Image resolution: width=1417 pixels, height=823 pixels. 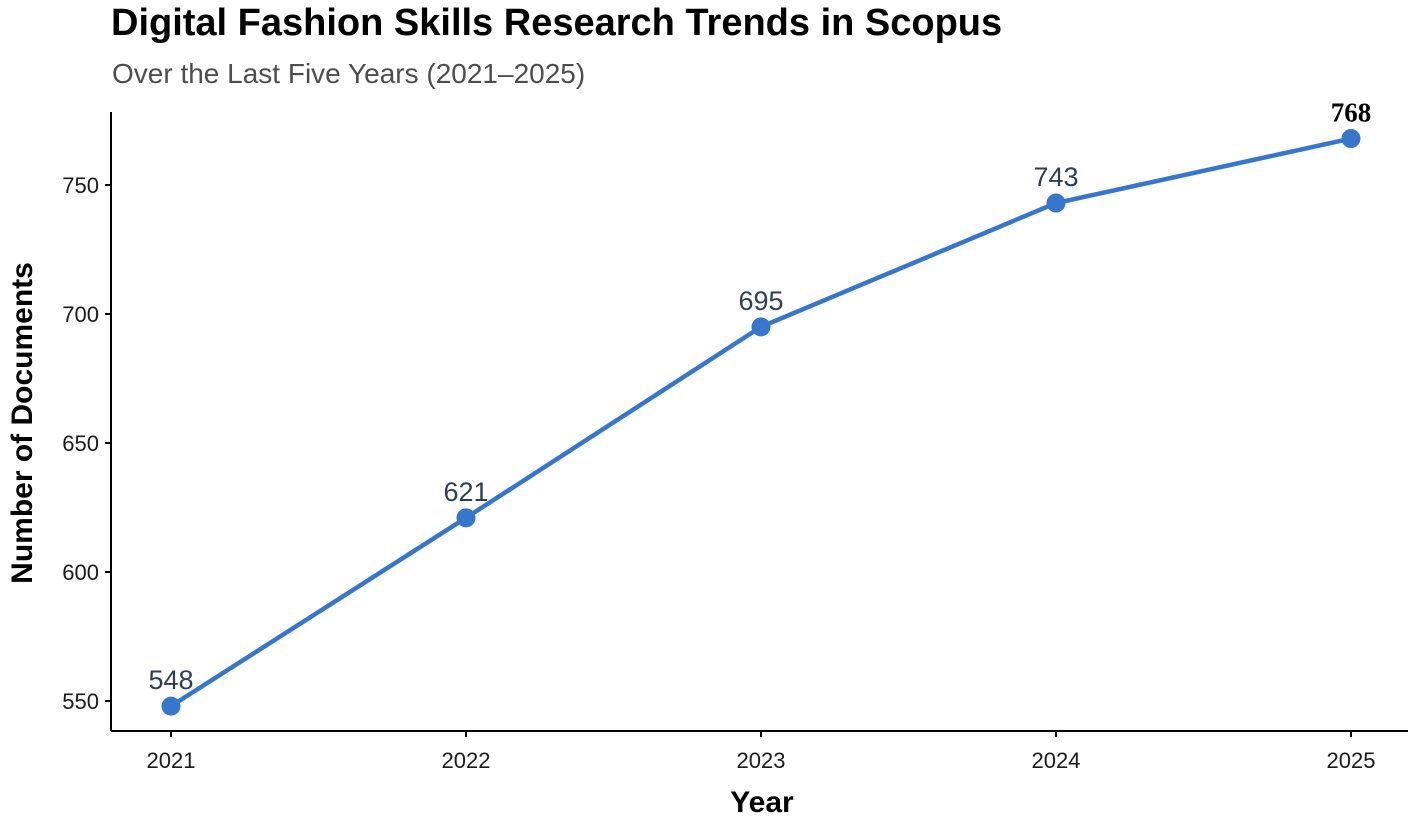 I want to click on y-tick-label: 700, so click(x=80, y=314).